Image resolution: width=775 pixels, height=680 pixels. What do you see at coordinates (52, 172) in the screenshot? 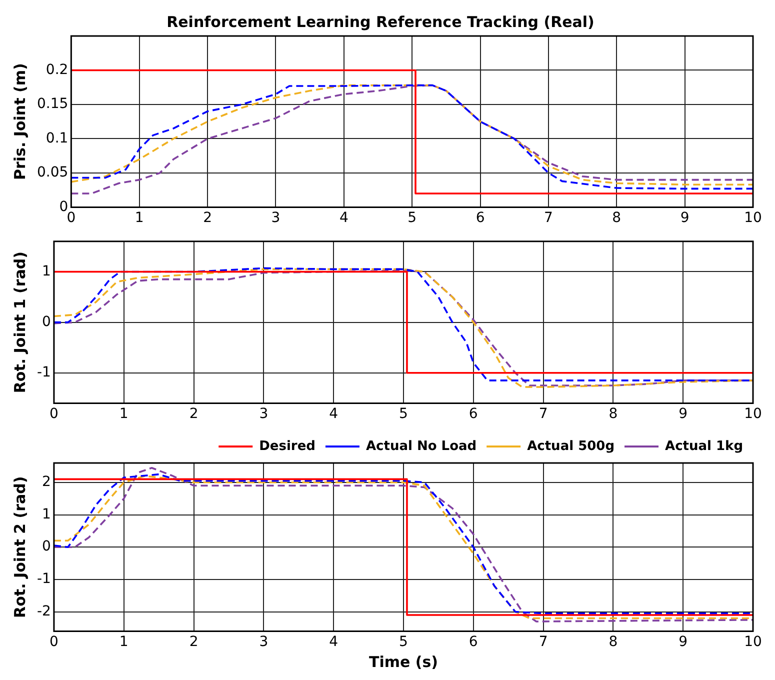
I see `y-tick-label: 0.05` at bounding box center [52, 172].